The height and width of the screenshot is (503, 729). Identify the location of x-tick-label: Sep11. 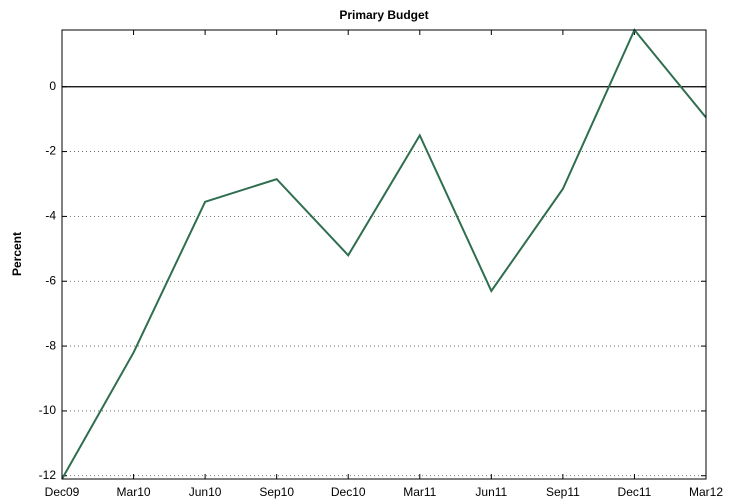
(563, 492).